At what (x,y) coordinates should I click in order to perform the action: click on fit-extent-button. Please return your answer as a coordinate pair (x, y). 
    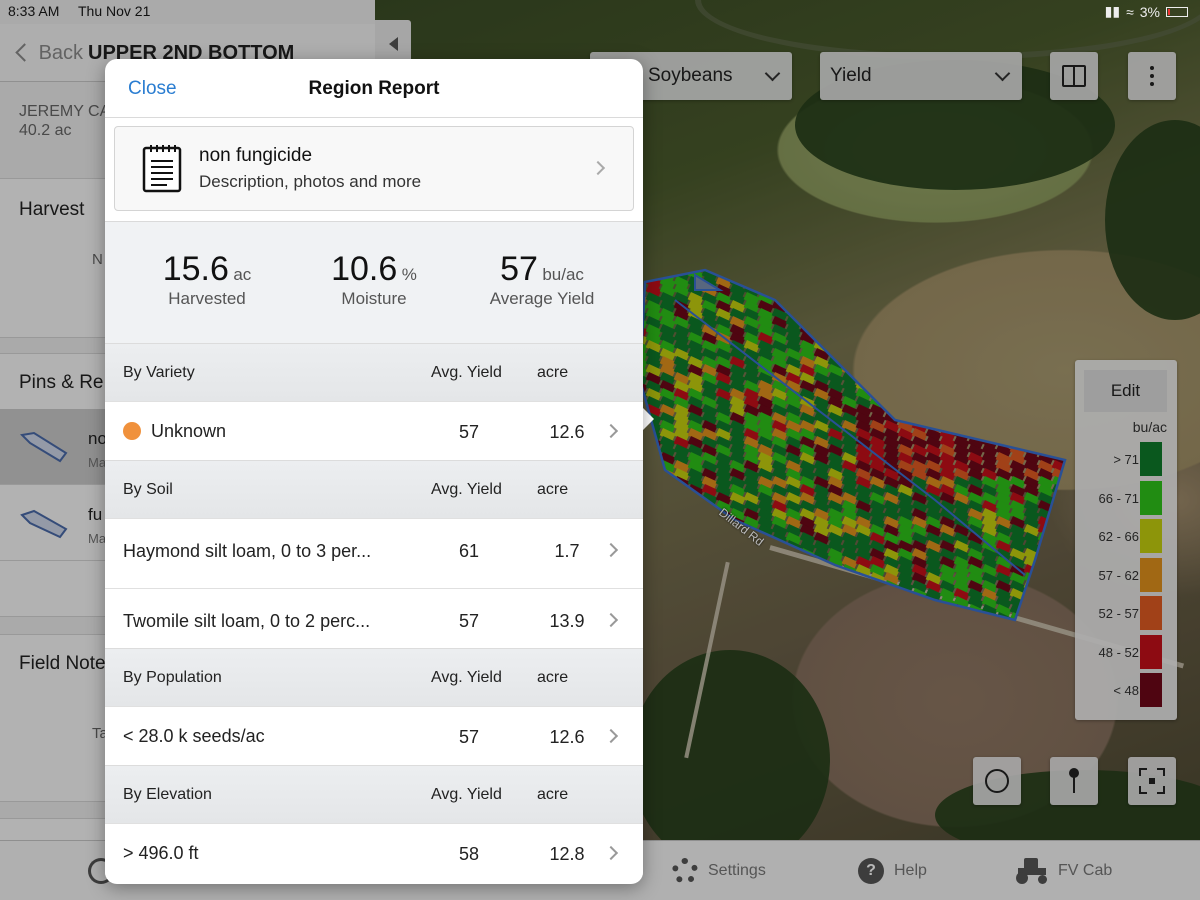
    Looking at the image, I should click on (1152, 781).